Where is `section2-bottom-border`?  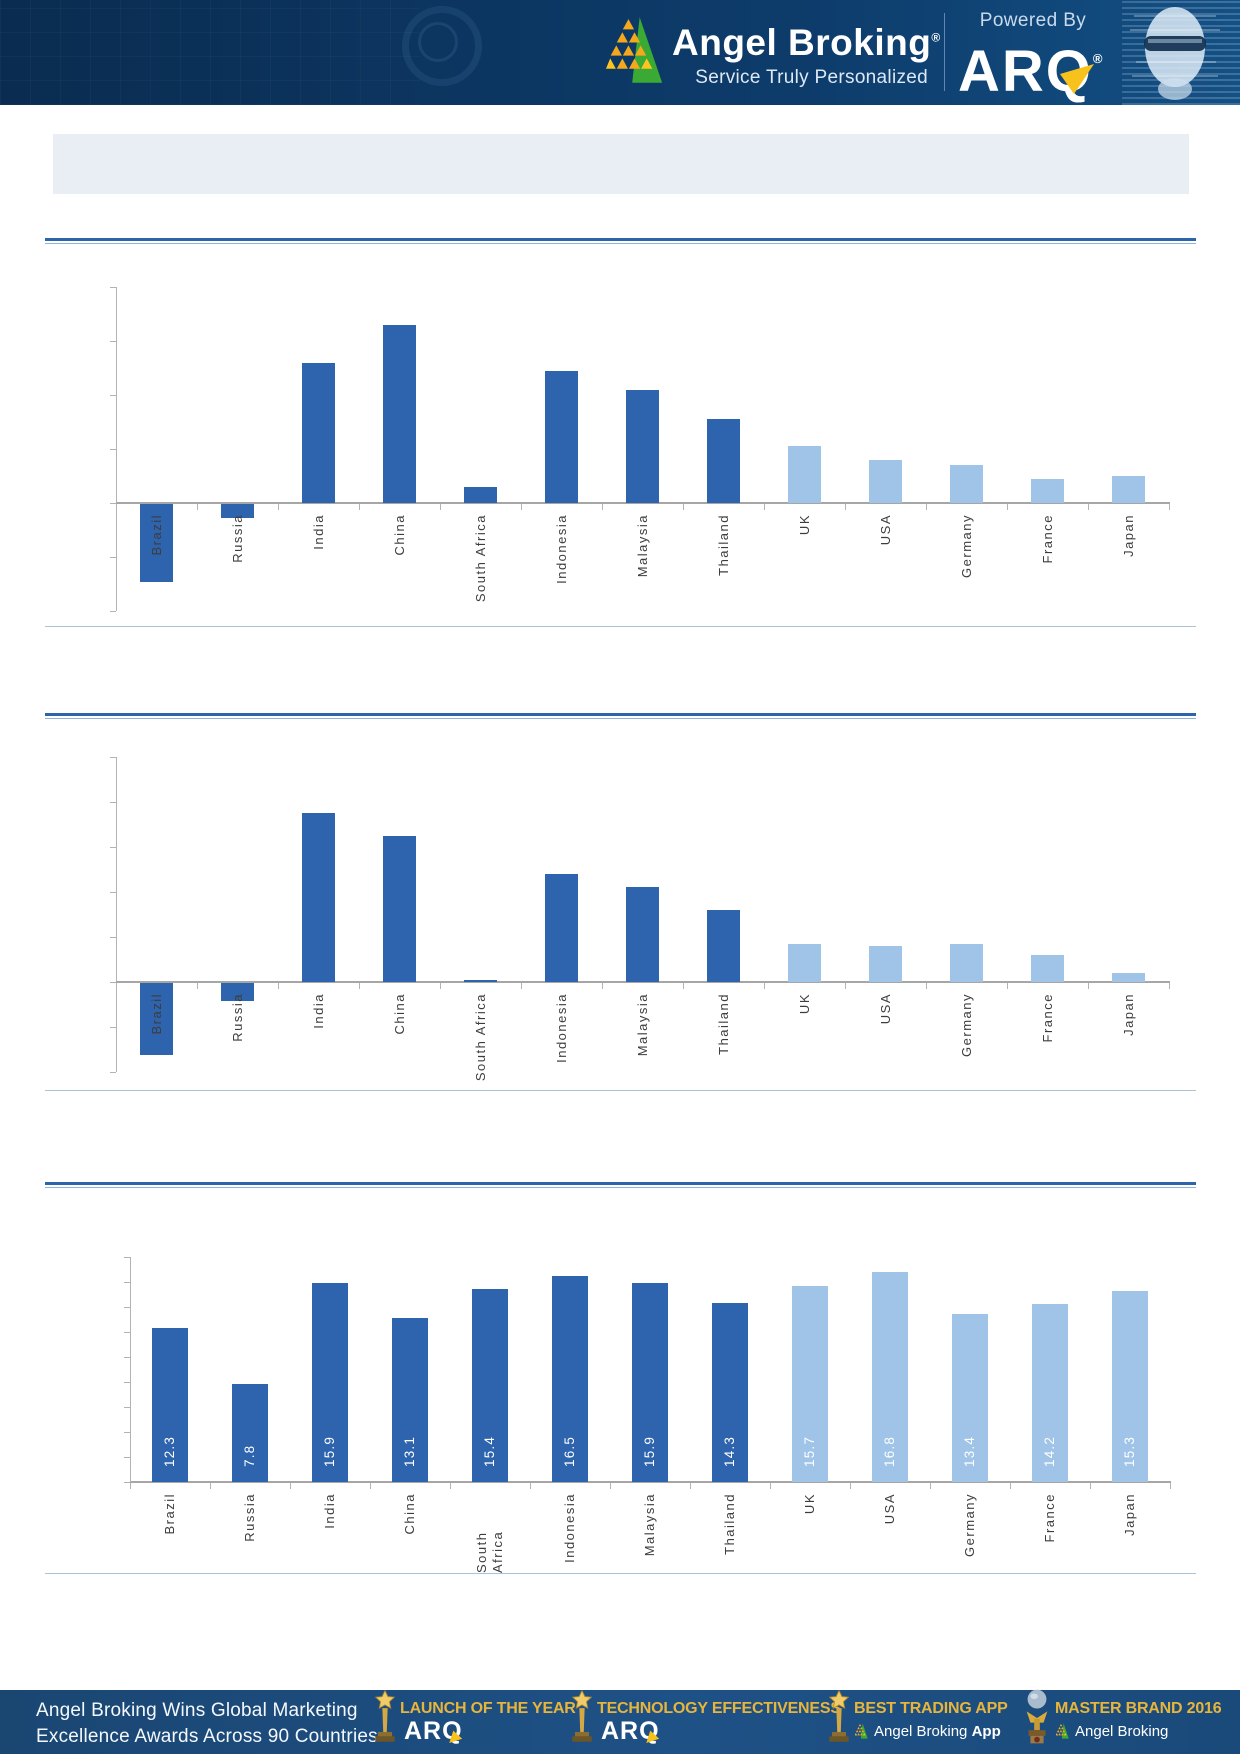
section2-bottom-border is located at coordinates (620, 1090).